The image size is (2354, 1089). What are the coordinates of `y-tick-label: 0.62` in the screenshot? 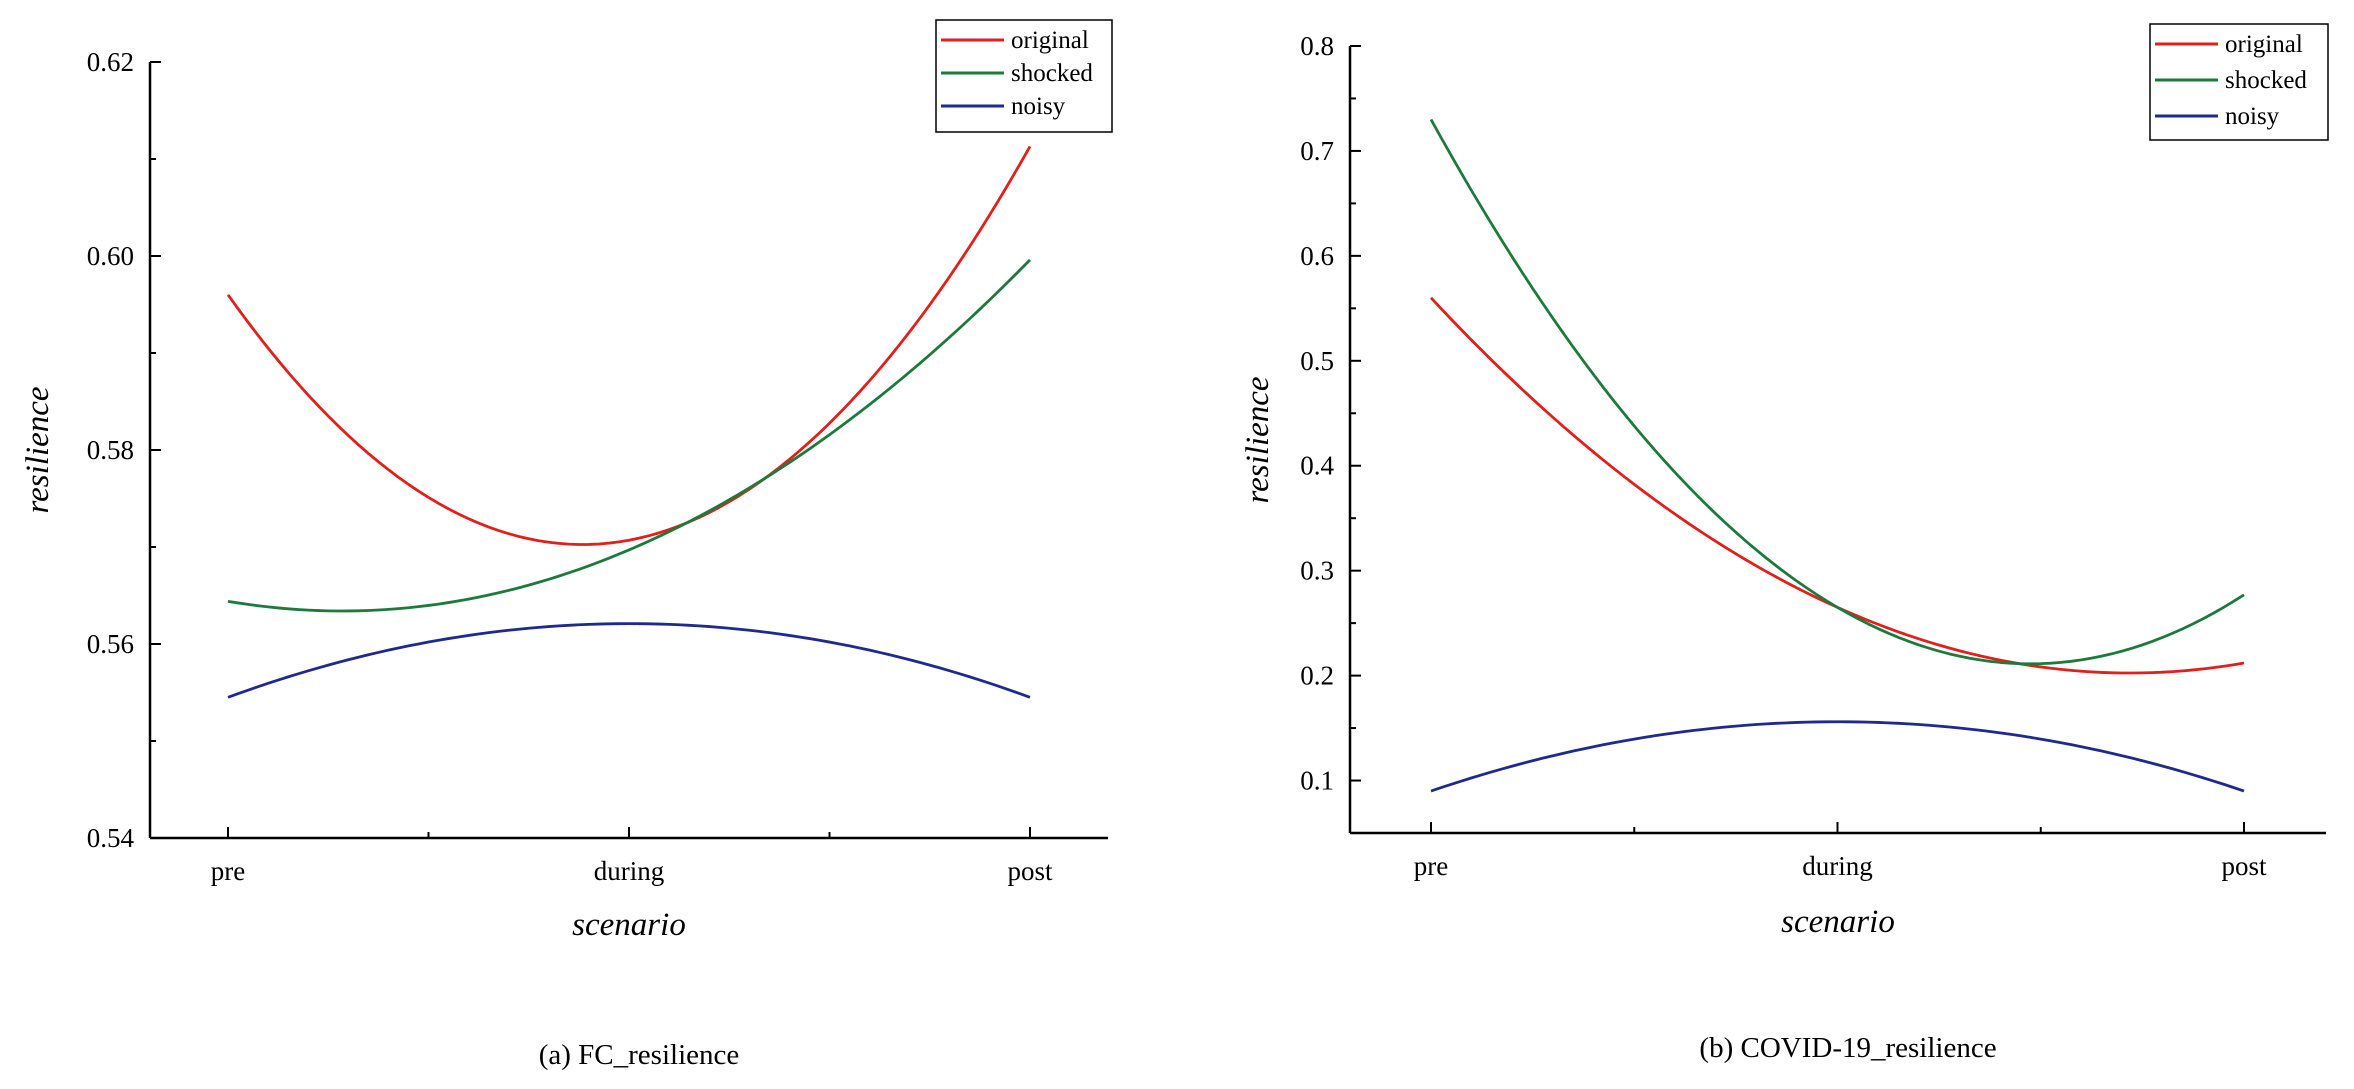 It's located at (110, 62).